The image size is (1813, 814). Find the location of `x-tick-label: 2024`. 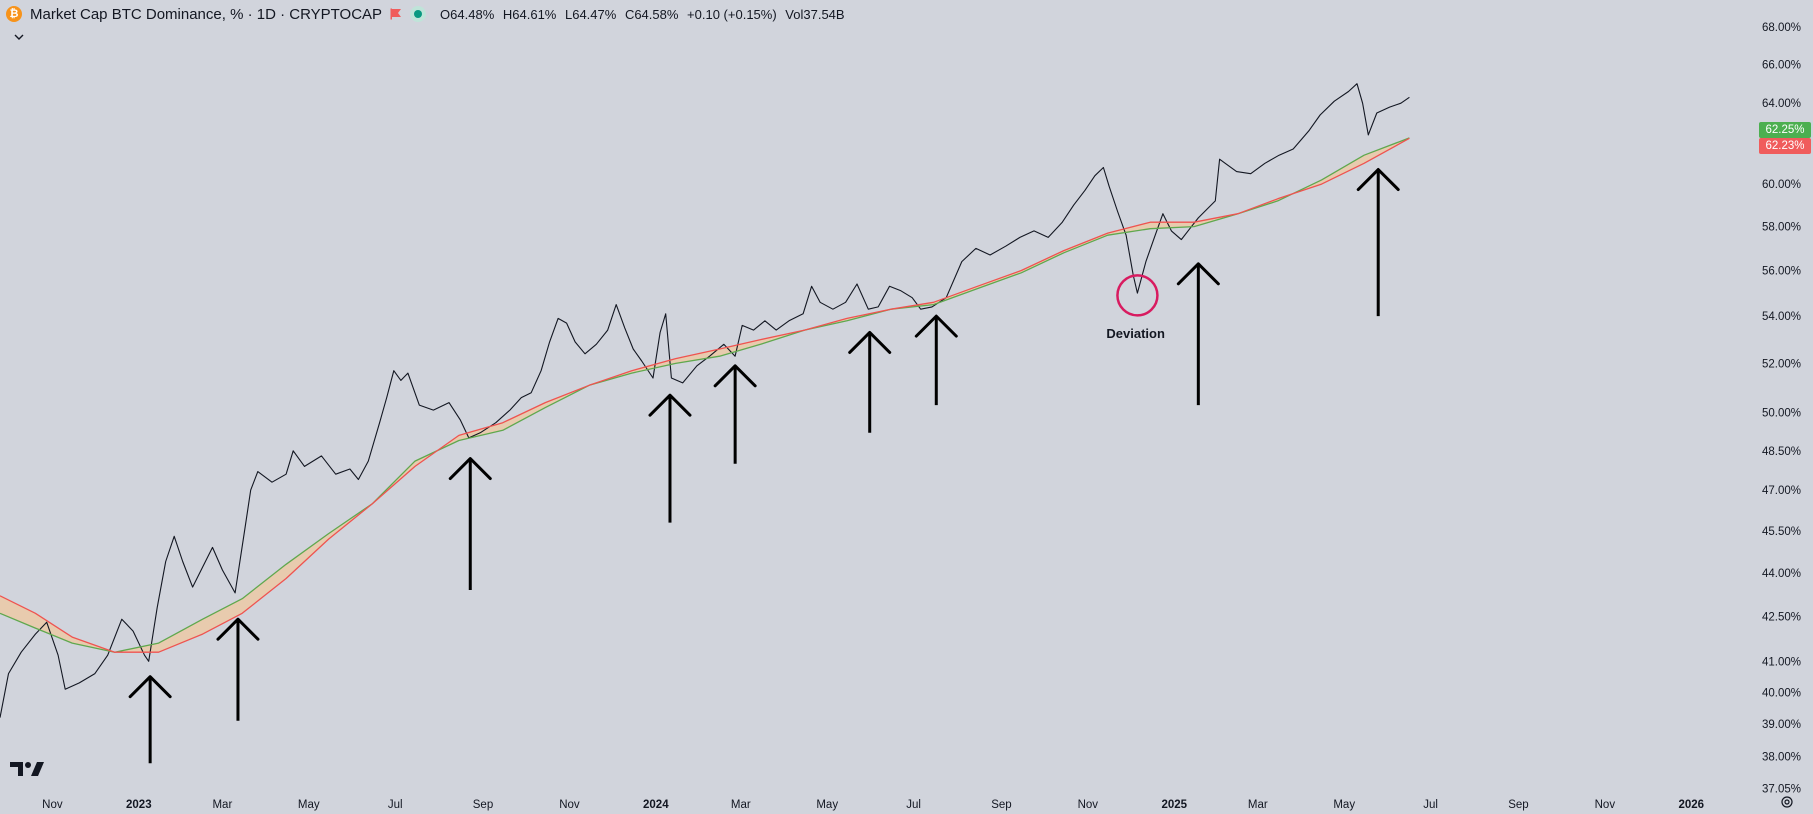

x-tick-label: 2024 is located at coordinates (656, 805).